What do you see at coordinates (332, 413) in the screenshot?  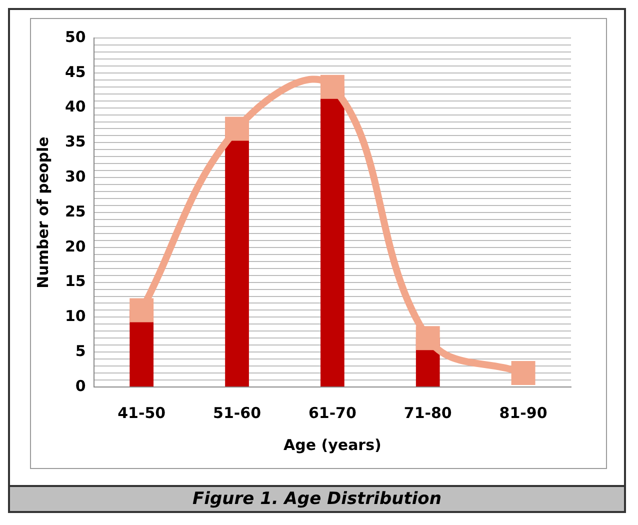 I see `x-tick-label: 61-70` at bounding box center [332, 413].